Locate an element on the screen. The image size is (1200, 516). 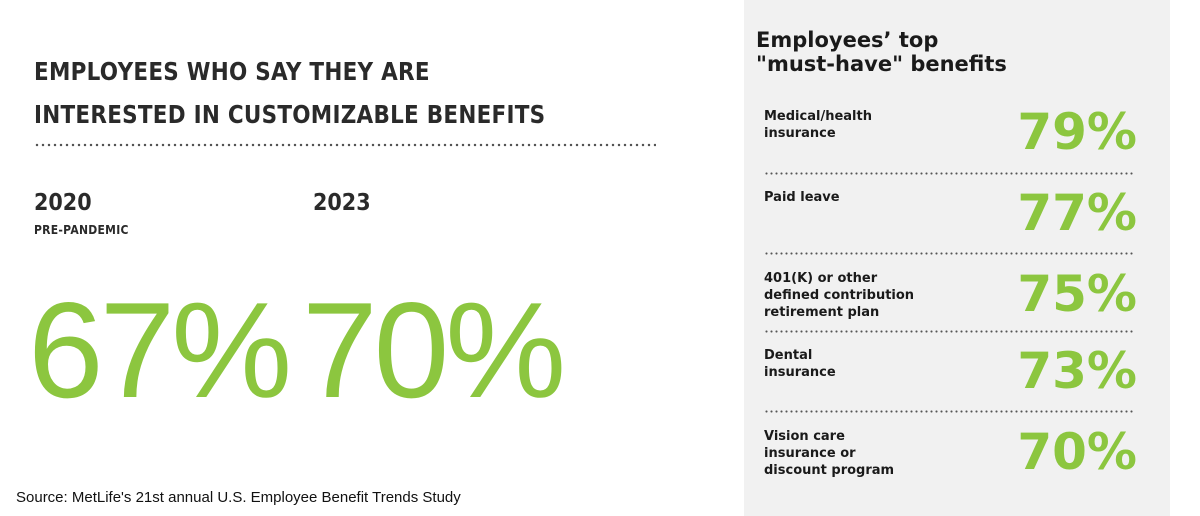
right-title-line-1: Employees’ top is located at coordinates (847, 40).